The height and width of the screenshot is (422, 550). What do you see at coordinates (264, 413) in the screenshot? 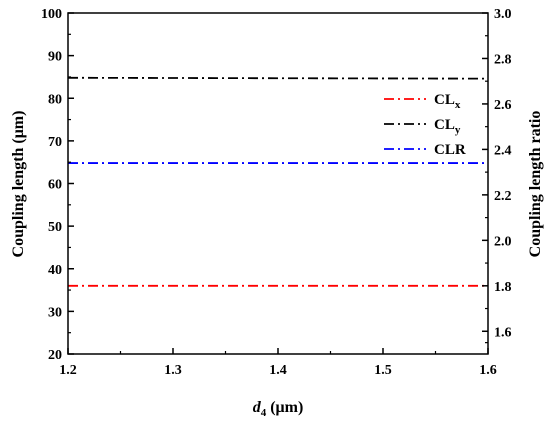
I see `x-axis-title-sub: 4` at bounding box center [264, 413].